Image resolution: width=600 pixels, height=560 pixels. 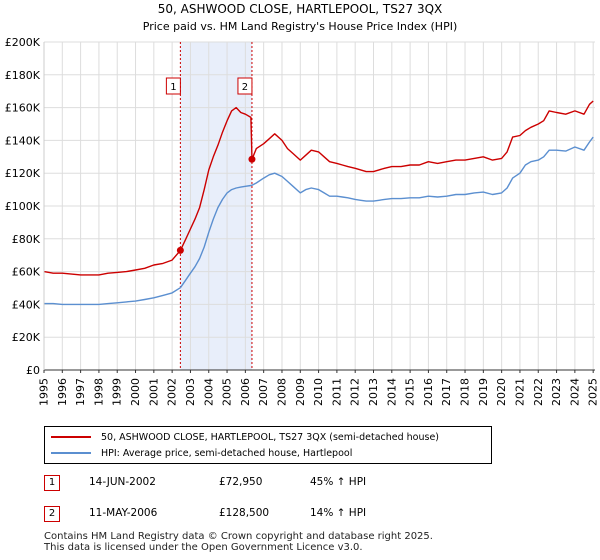 I want to click on y-tick-label: £80K, so click(x=26, y=239).